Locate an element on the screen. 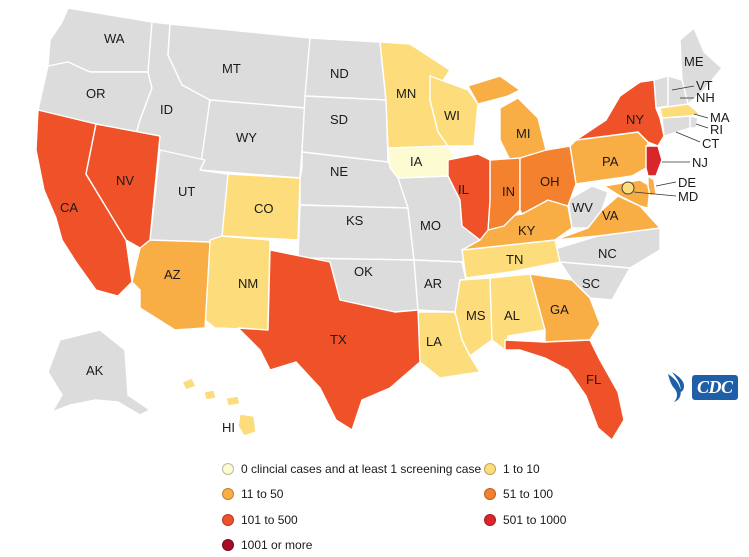  label-CO: CO is located at coordinates (264, 208).